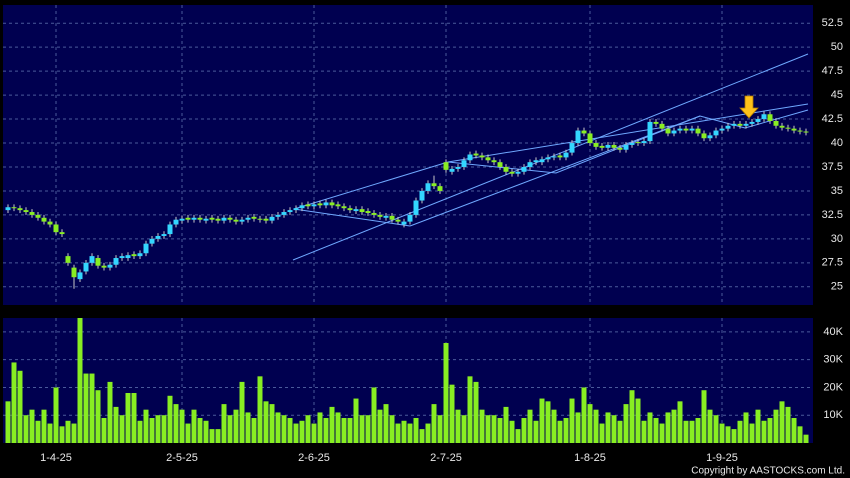 This screenshot has height=478, width=850. What do you see at coordinates (837, 239) in the screenshot?
I see `y-tick-label: 30` at bounding box center [837, 239].